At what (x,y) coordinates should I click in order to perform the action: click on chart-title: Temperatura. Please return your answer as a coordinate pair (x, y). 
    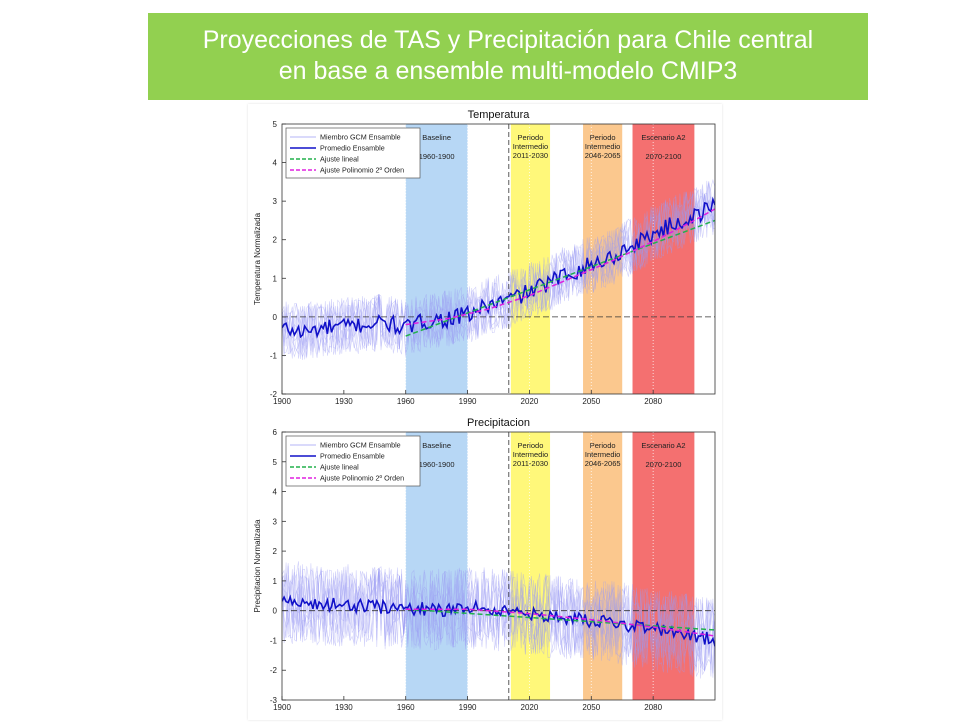
    Looking at the image, I should click on (499, 115).